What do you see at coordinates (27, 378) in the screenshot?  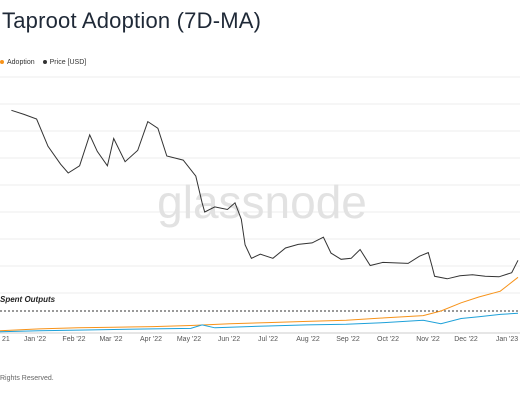 I see `footer-copyright: Rights Reserved.` at bounding box center [27, 378].